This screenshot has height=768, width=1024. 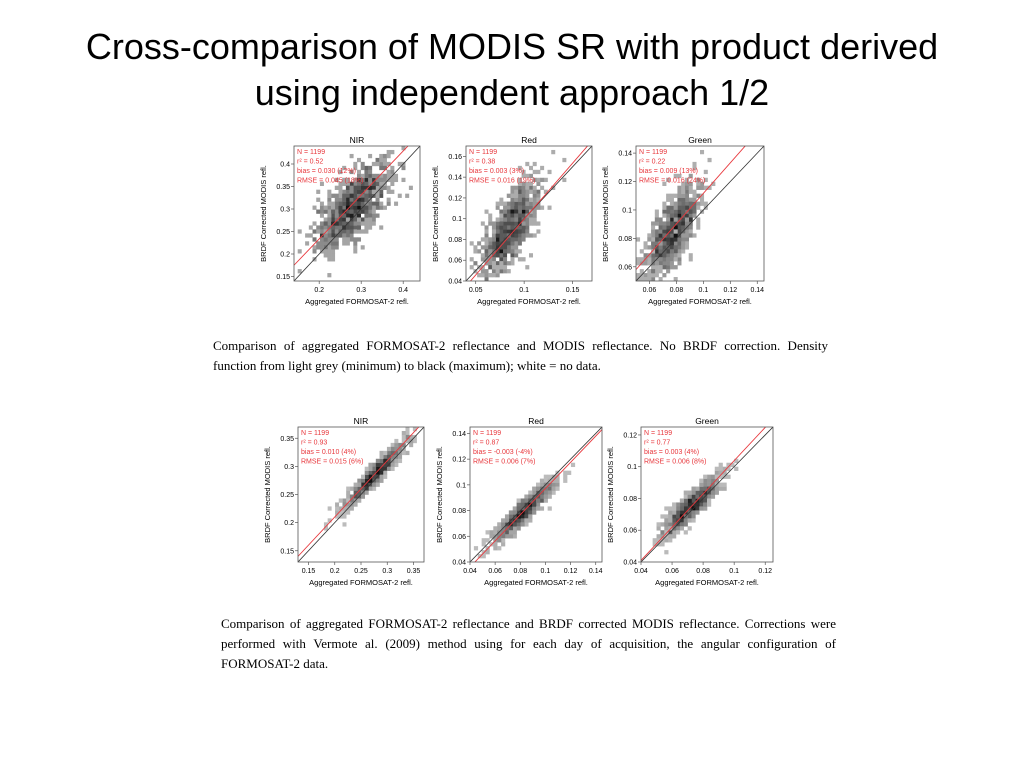 What do you see at coordinates (691, 208) in the screenshot?
I see `regression-line` at bounding box center [691, 208].